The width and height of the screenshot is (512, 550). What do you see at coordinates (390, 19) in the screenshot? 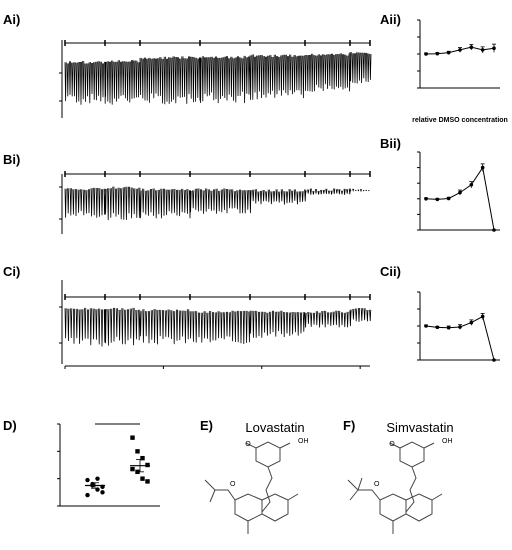
I see `panel-label-aii: Aii)` at bounding box center [390, 19].